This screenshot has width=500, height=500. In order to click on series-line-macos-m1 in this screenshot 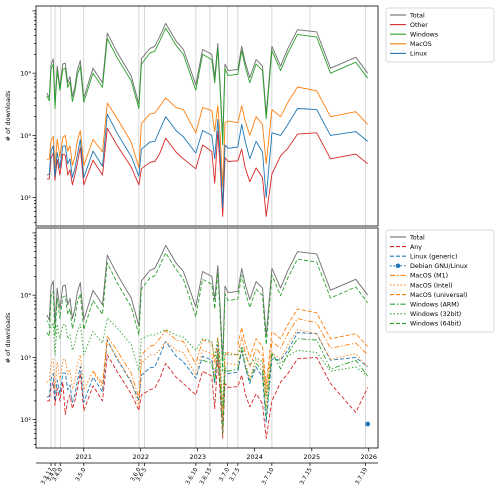, I will do `click(230, 368)`.